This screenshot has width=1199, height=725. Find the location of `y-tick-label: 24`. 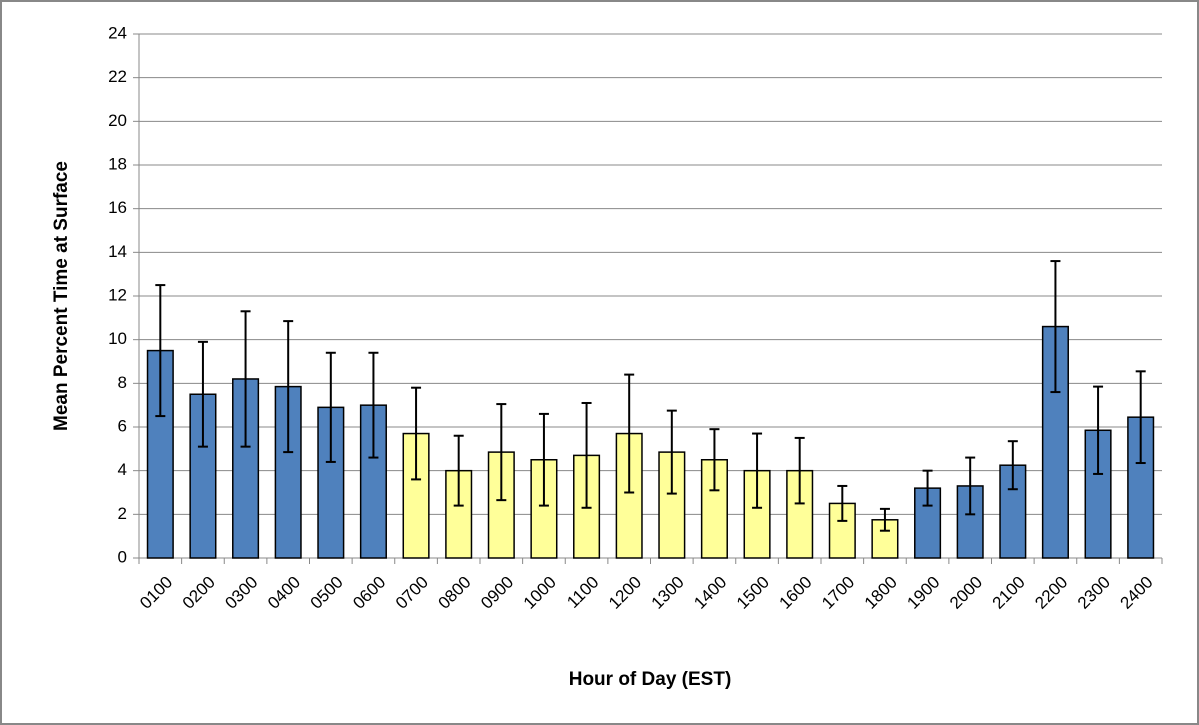

y-tick-label: 24 is located at coordinates (117, 32).